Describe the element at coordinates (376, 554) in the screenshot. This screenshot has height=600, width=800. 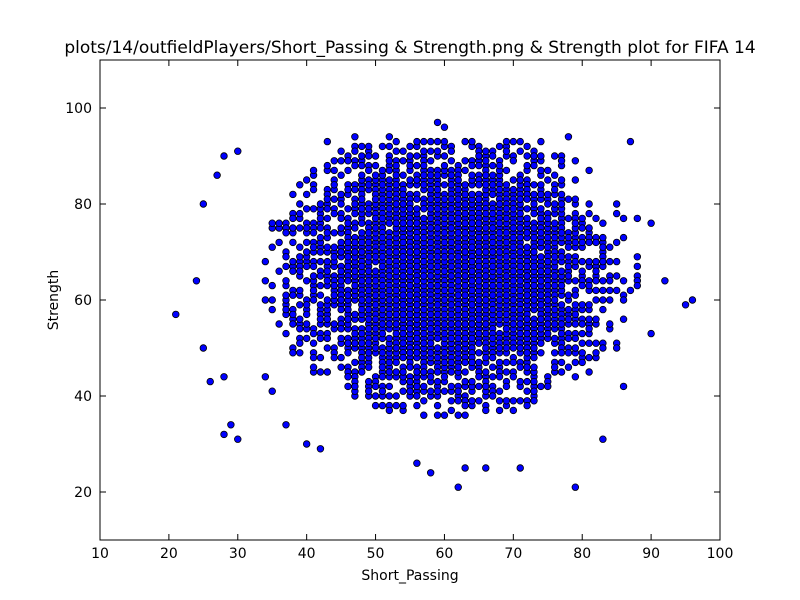
I see `x-tick-label: 50` at that location.